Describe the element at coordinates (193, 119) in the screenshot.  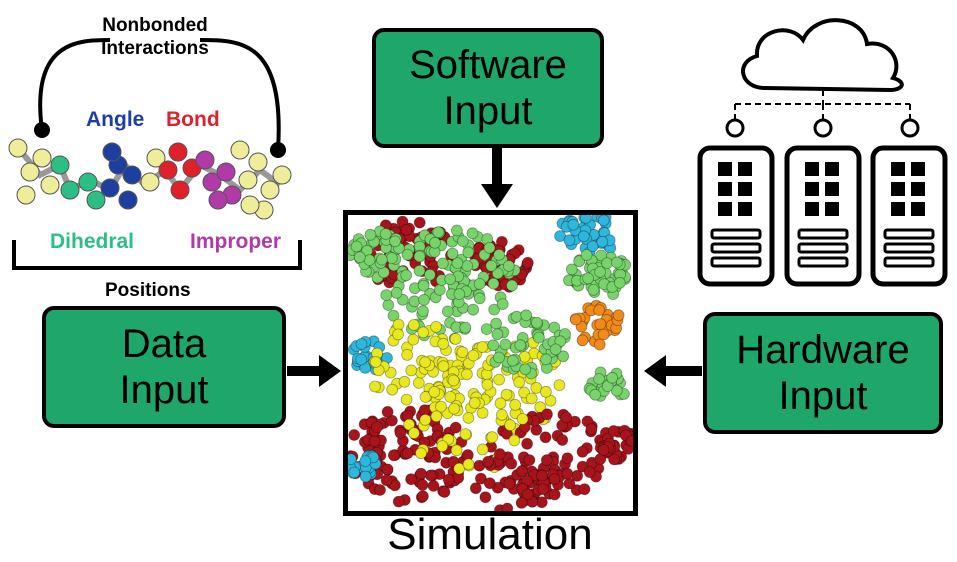
I see `bond-label: Bond` at that location.